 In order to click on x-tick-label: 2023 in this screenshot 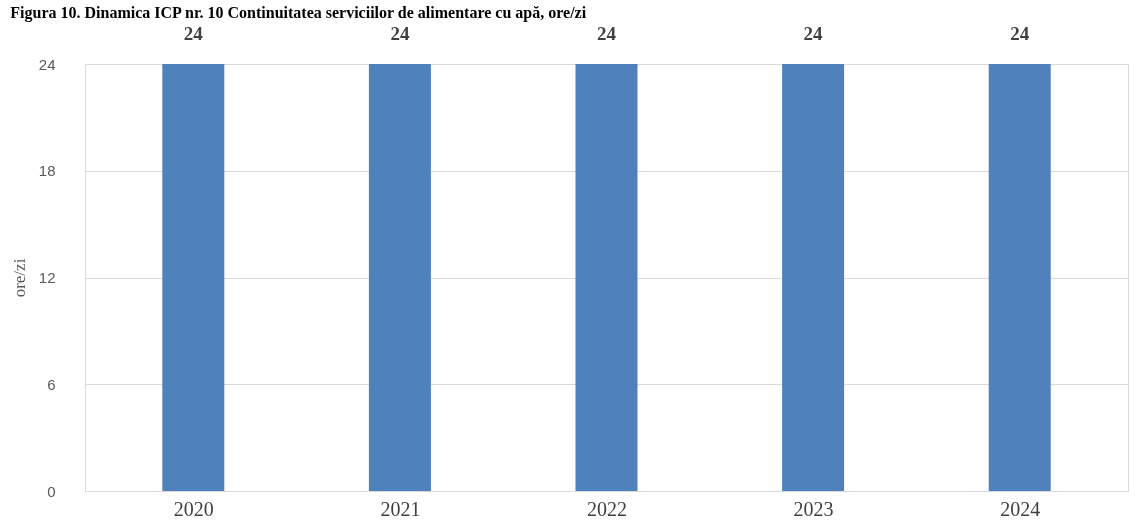, I will do `click(813, 508)`.